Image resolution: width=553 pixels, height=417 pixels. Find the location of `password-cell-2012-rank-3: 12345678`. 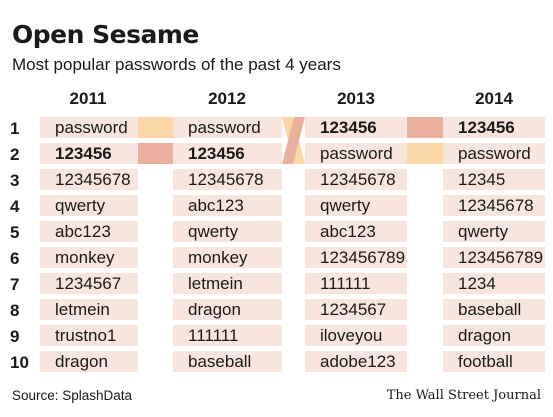

password-cell-2012-rank-3: 12345678 is located at coordinates (227, 179).